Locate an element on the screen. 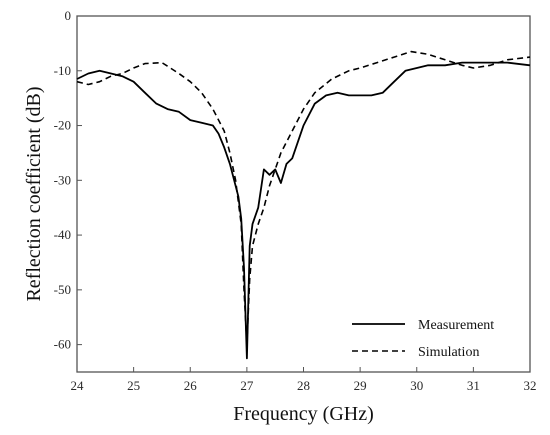 The width and height of the screenshot is (550, 435). x-tick-label: 27 is located at coordinates (247, 385).